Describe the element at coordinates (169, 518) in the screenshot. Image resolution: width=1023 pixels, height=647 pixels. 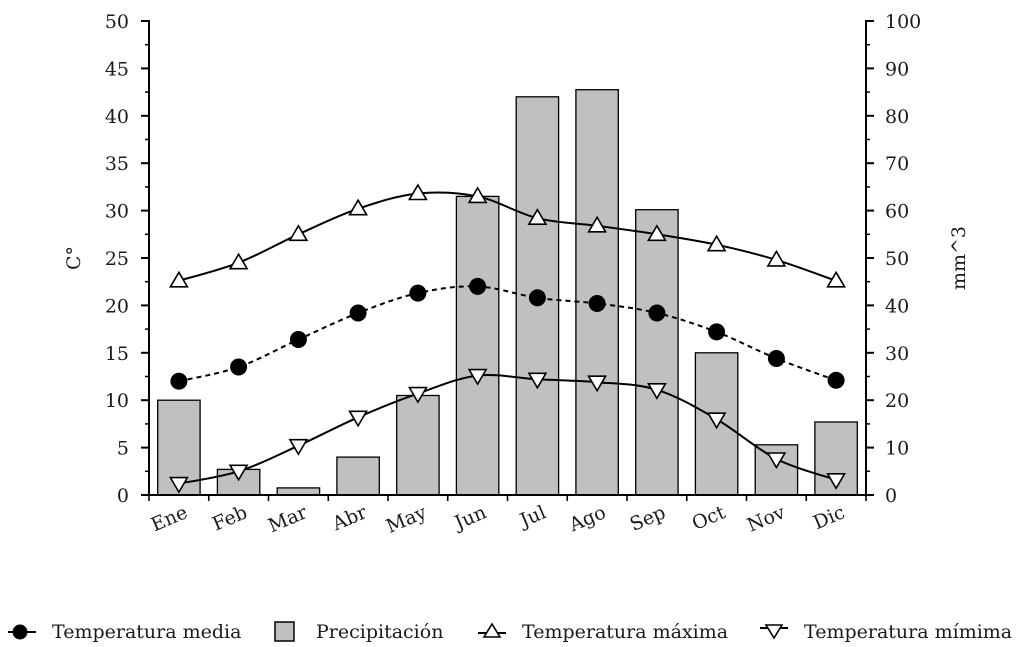
I see `x-axis-category-label: Ene` at that location.